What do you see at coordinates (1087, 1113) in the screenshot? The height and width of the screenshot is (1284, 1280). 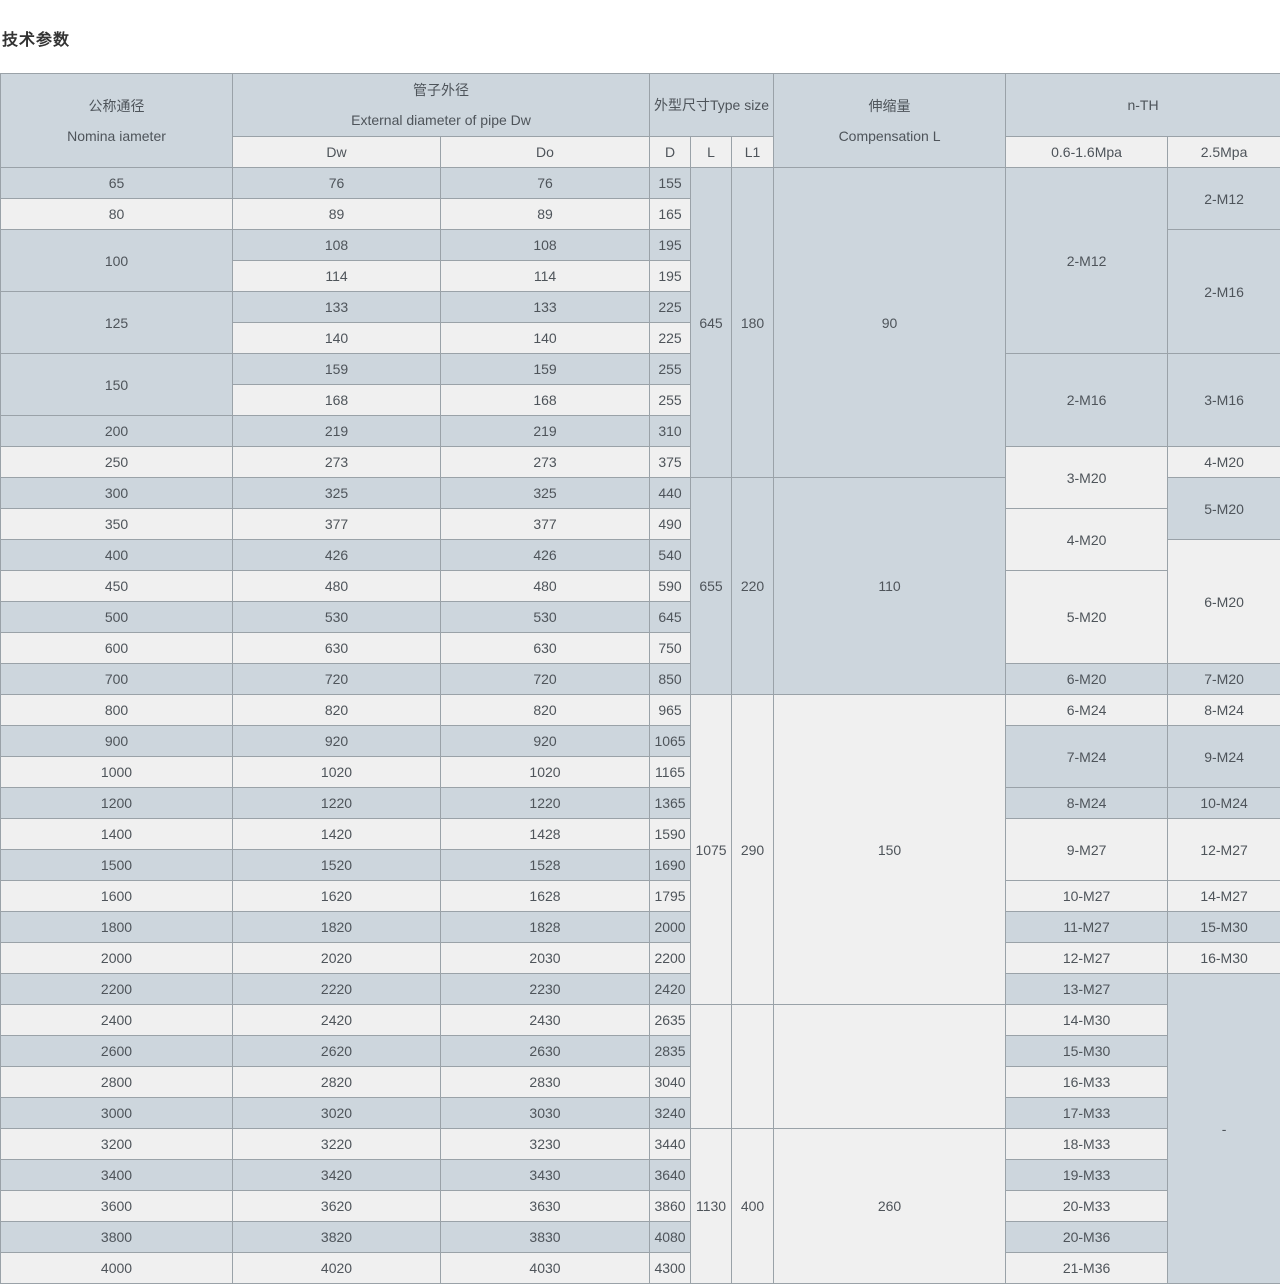 I see `cell-nth-06-16mpa: 17-M33` at bounding box center [1087, 1113].